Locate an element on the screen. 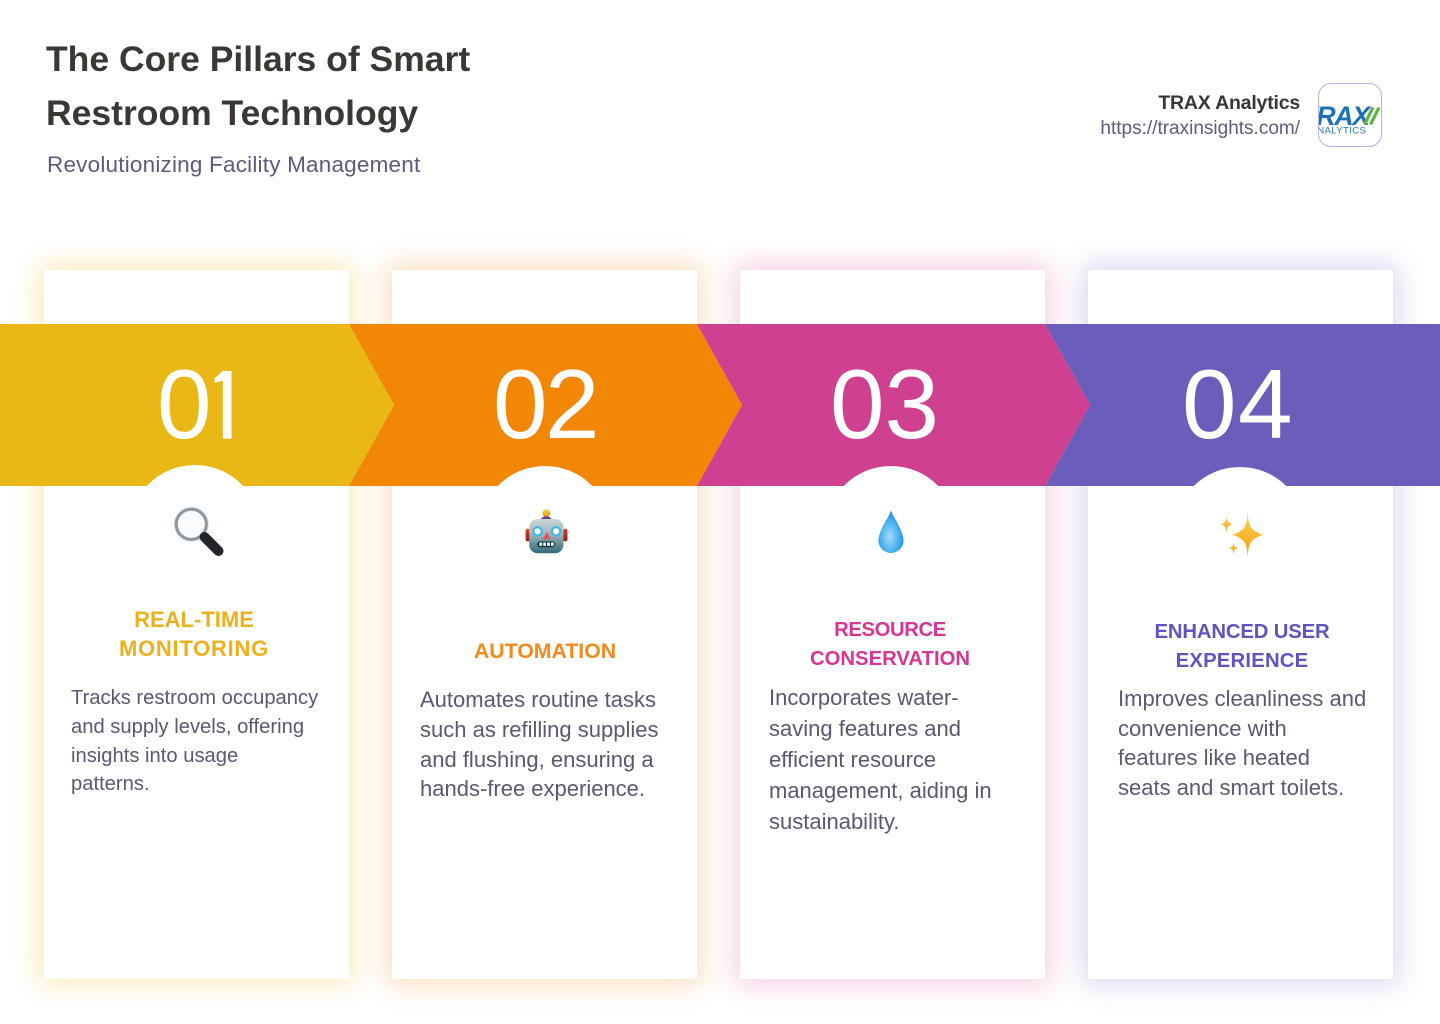  svg-text: TRAX is located at coordinates (1345, 116).